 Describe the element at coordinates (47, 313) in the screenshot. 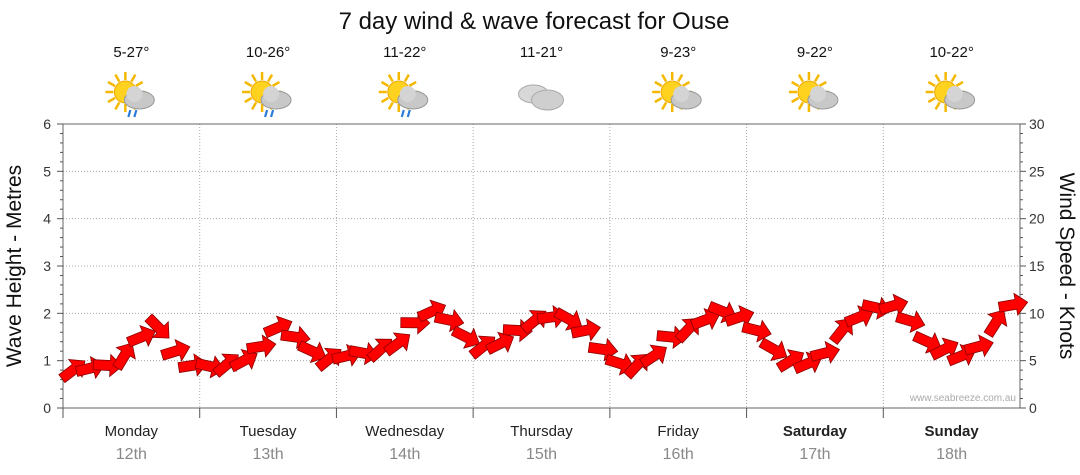

I see `left-tick-label: 2` at that location.